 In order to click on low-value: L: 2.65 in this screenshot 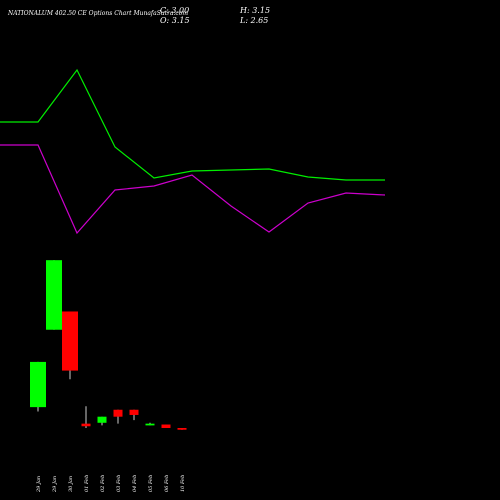, I will do `click(254, 20)`.